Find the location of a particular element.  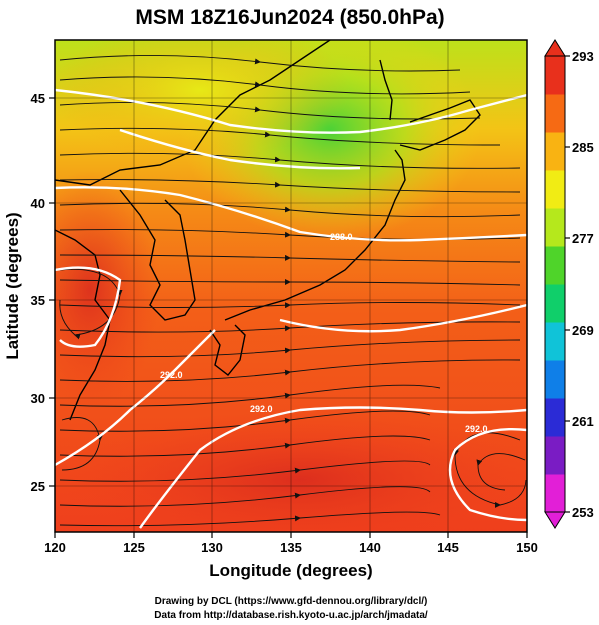

coastline-kyushu is located at coordinates (227, 350).